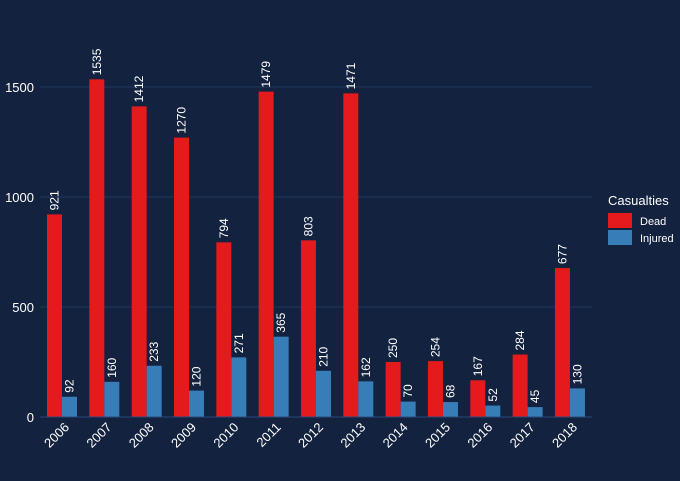 The width and height of the screenshot is (680, 481). Describe the element at coordinates (562, 254) in the screenshot. I see `data-label: 677` at that location.